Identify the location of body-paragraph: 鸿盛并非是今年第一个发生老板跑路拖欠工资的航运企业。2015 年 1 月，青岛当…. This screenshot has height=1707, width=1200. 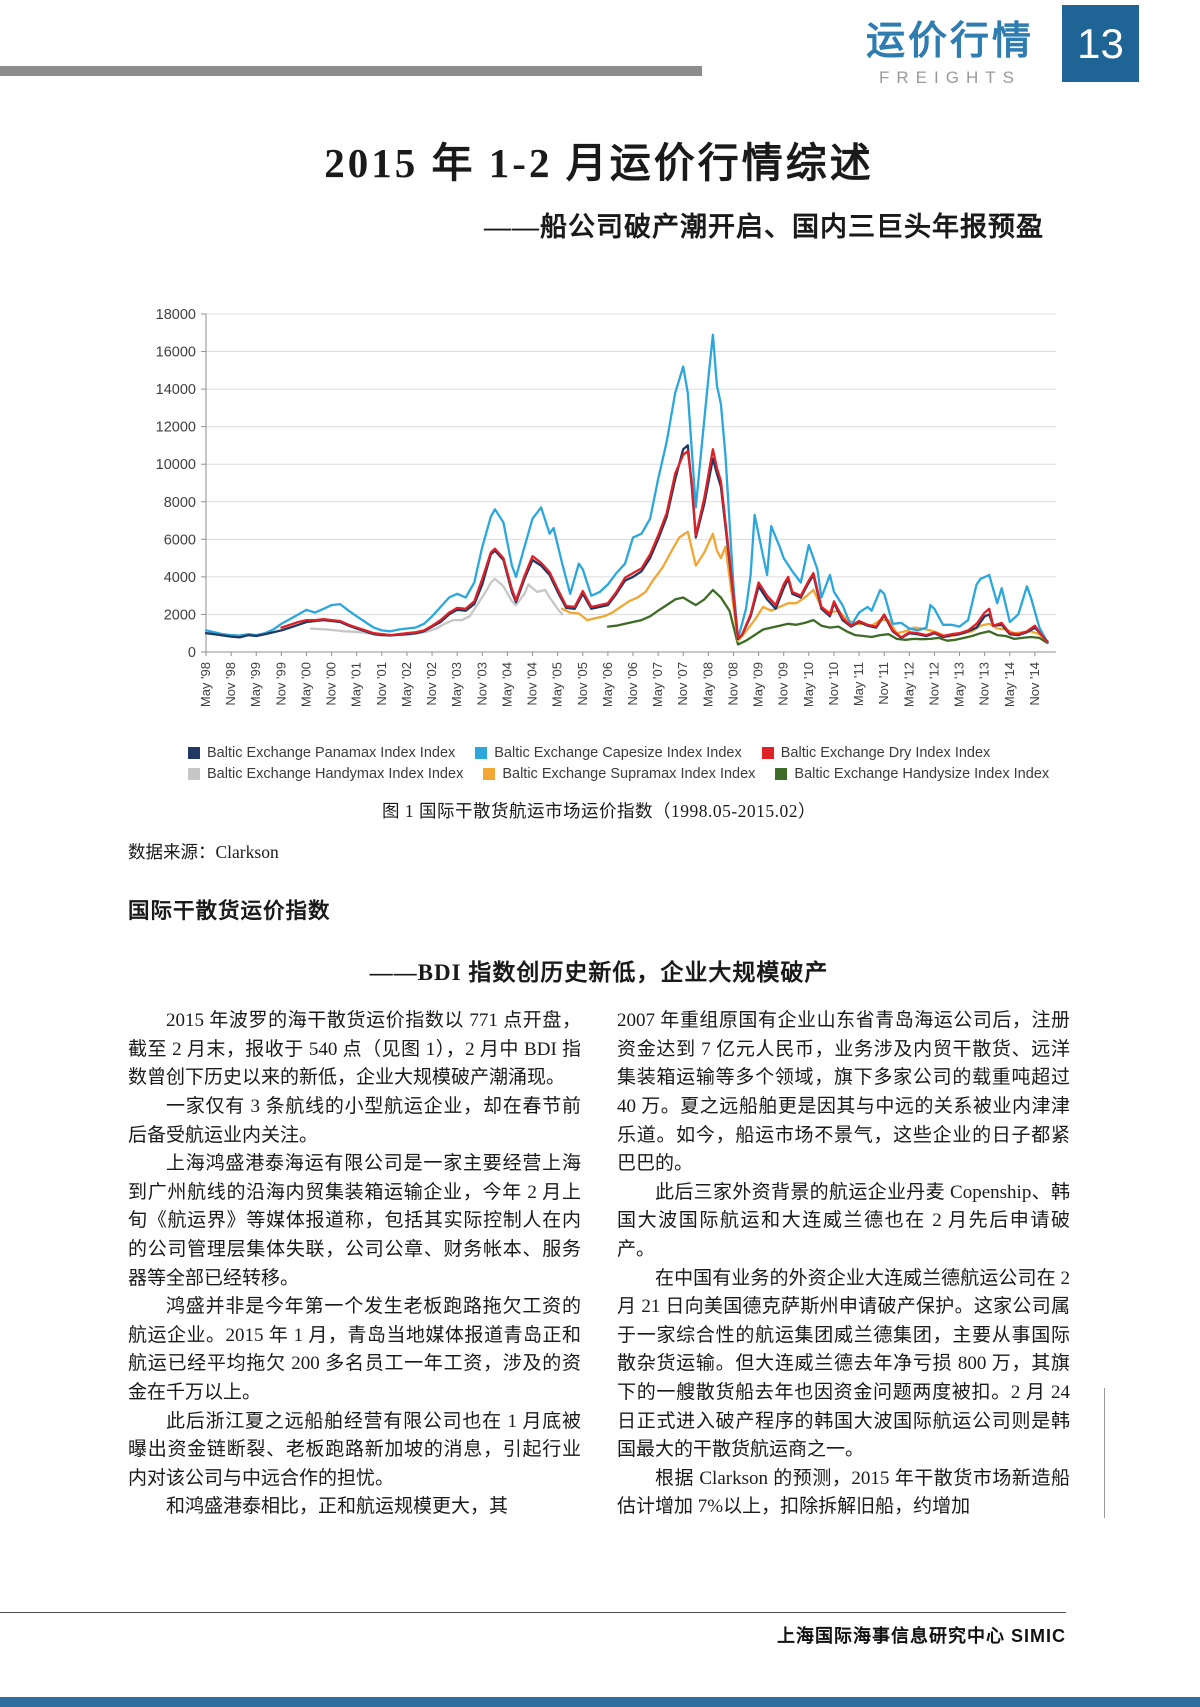
(354, 1349).